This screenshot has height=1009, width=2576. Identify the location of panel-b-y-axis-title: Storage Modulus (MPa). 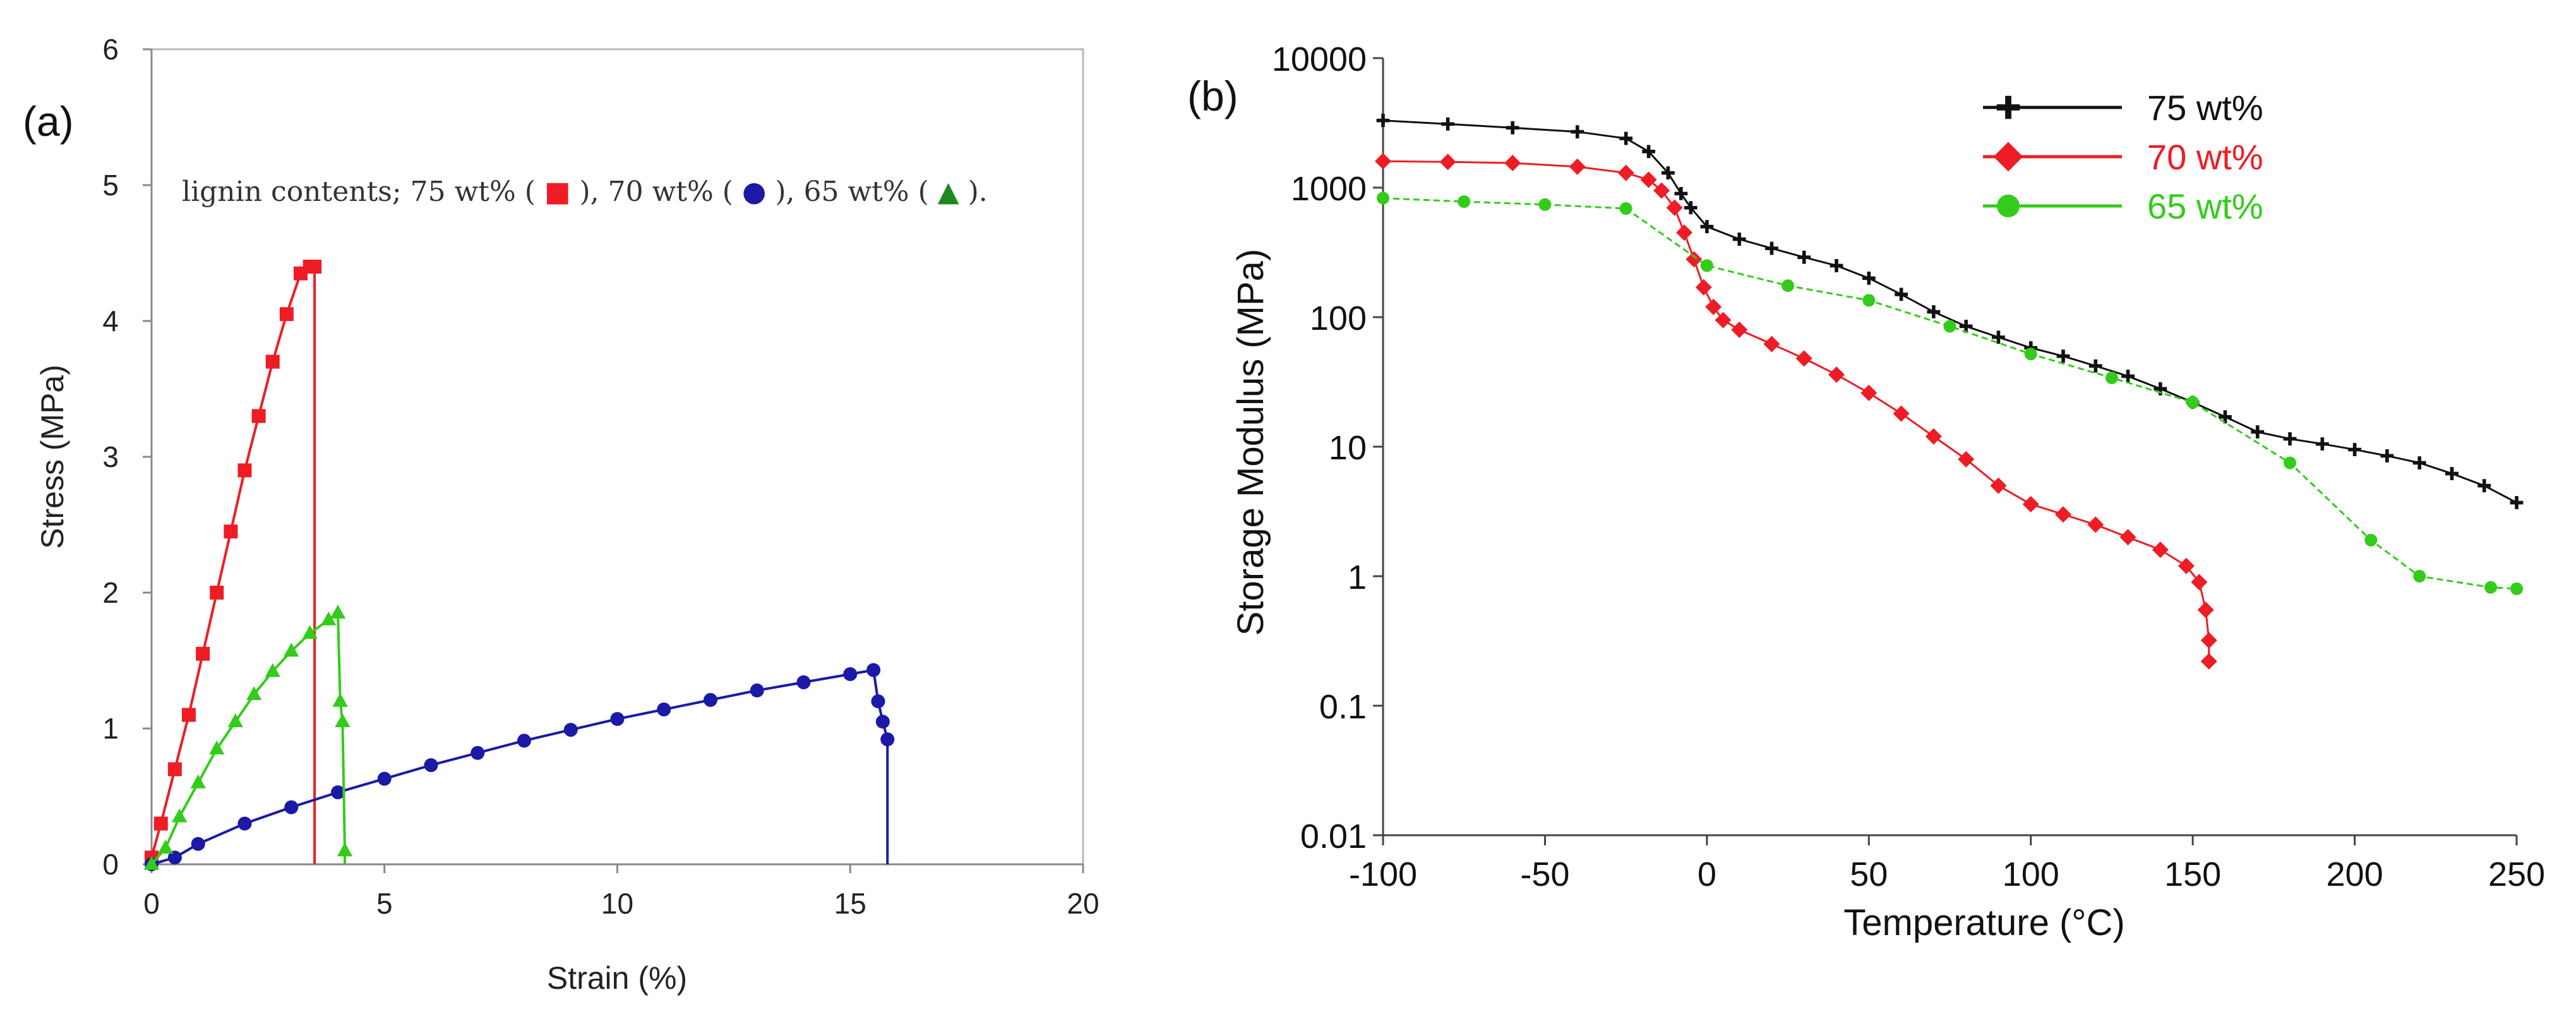
(1250, 442).